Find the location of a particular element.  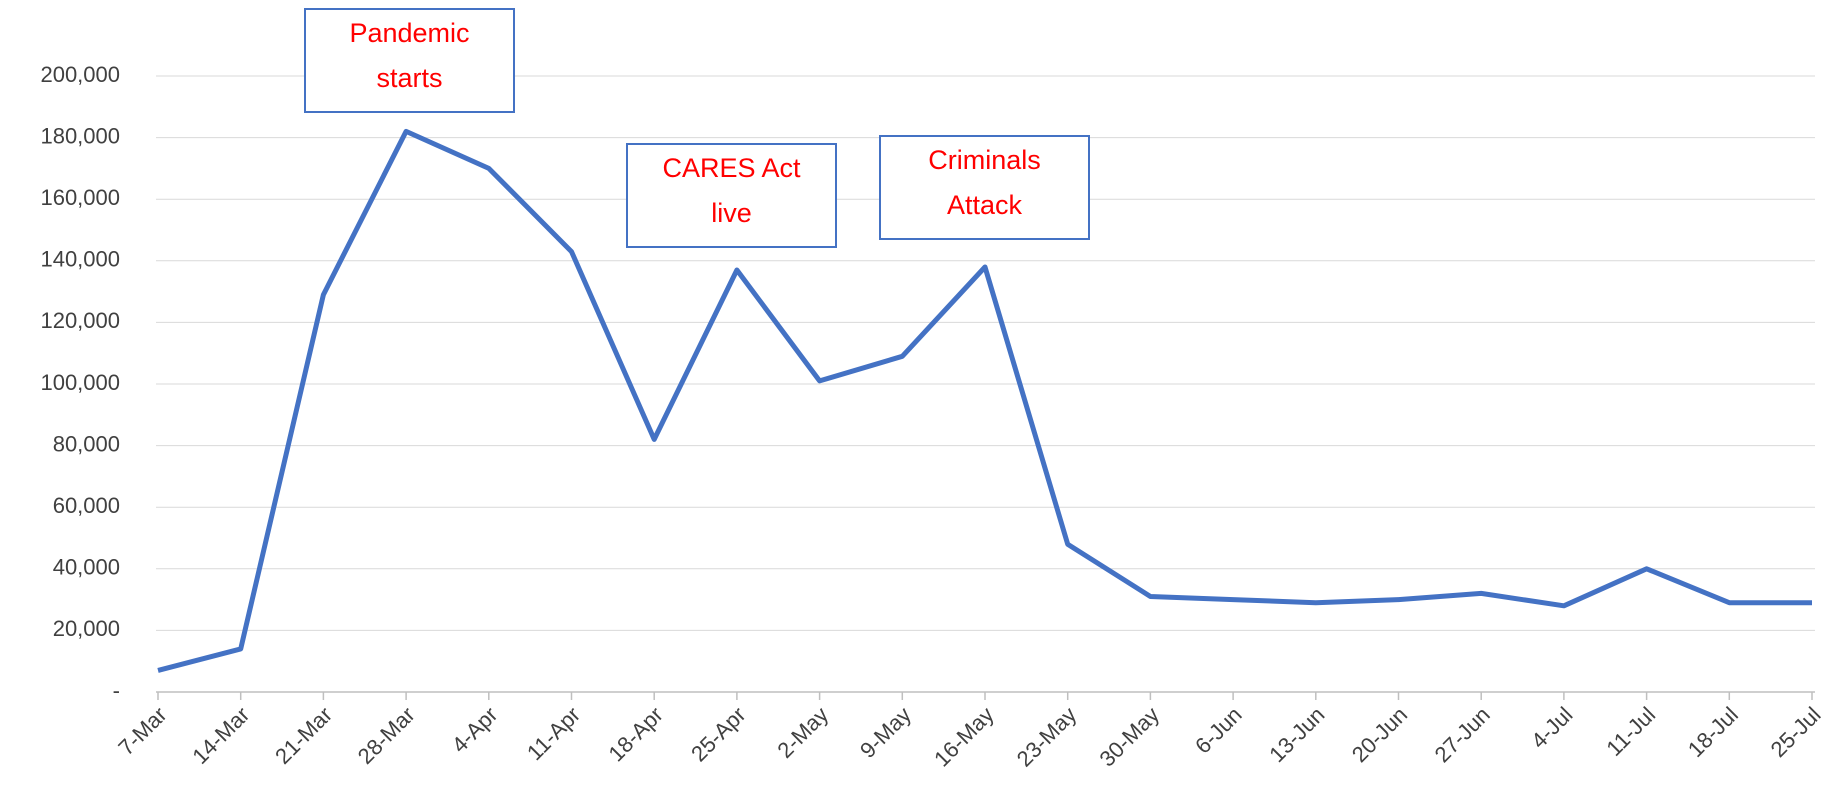

x-tick-label: 7-Mar is located at coordinates (142, 731).